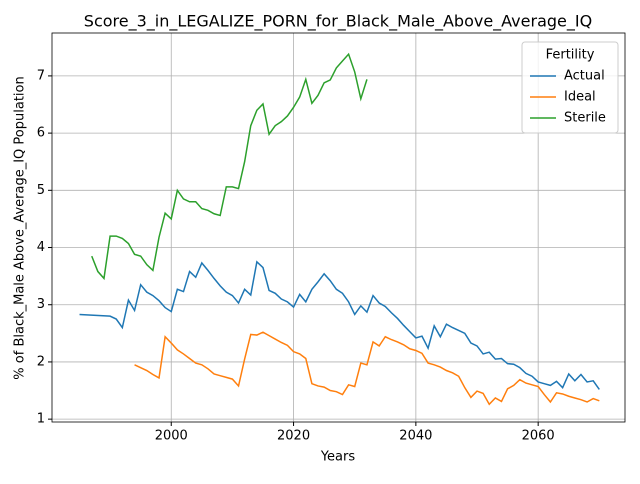  Describe the element at coordinates (538, 436) in the screenshot. I see `x-tick-label: 2060` at that location.